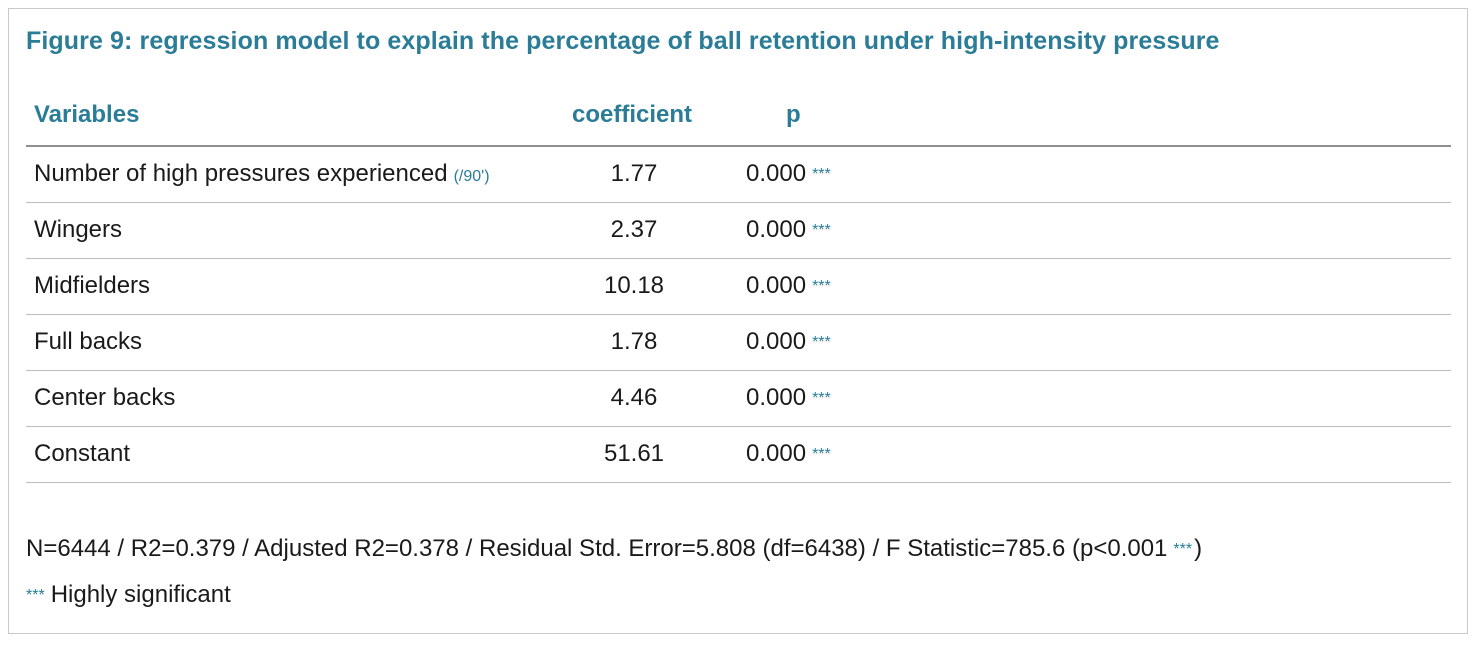  I want to click on table-row: Constant 51.61 0.000 ***, so click(738, 455).